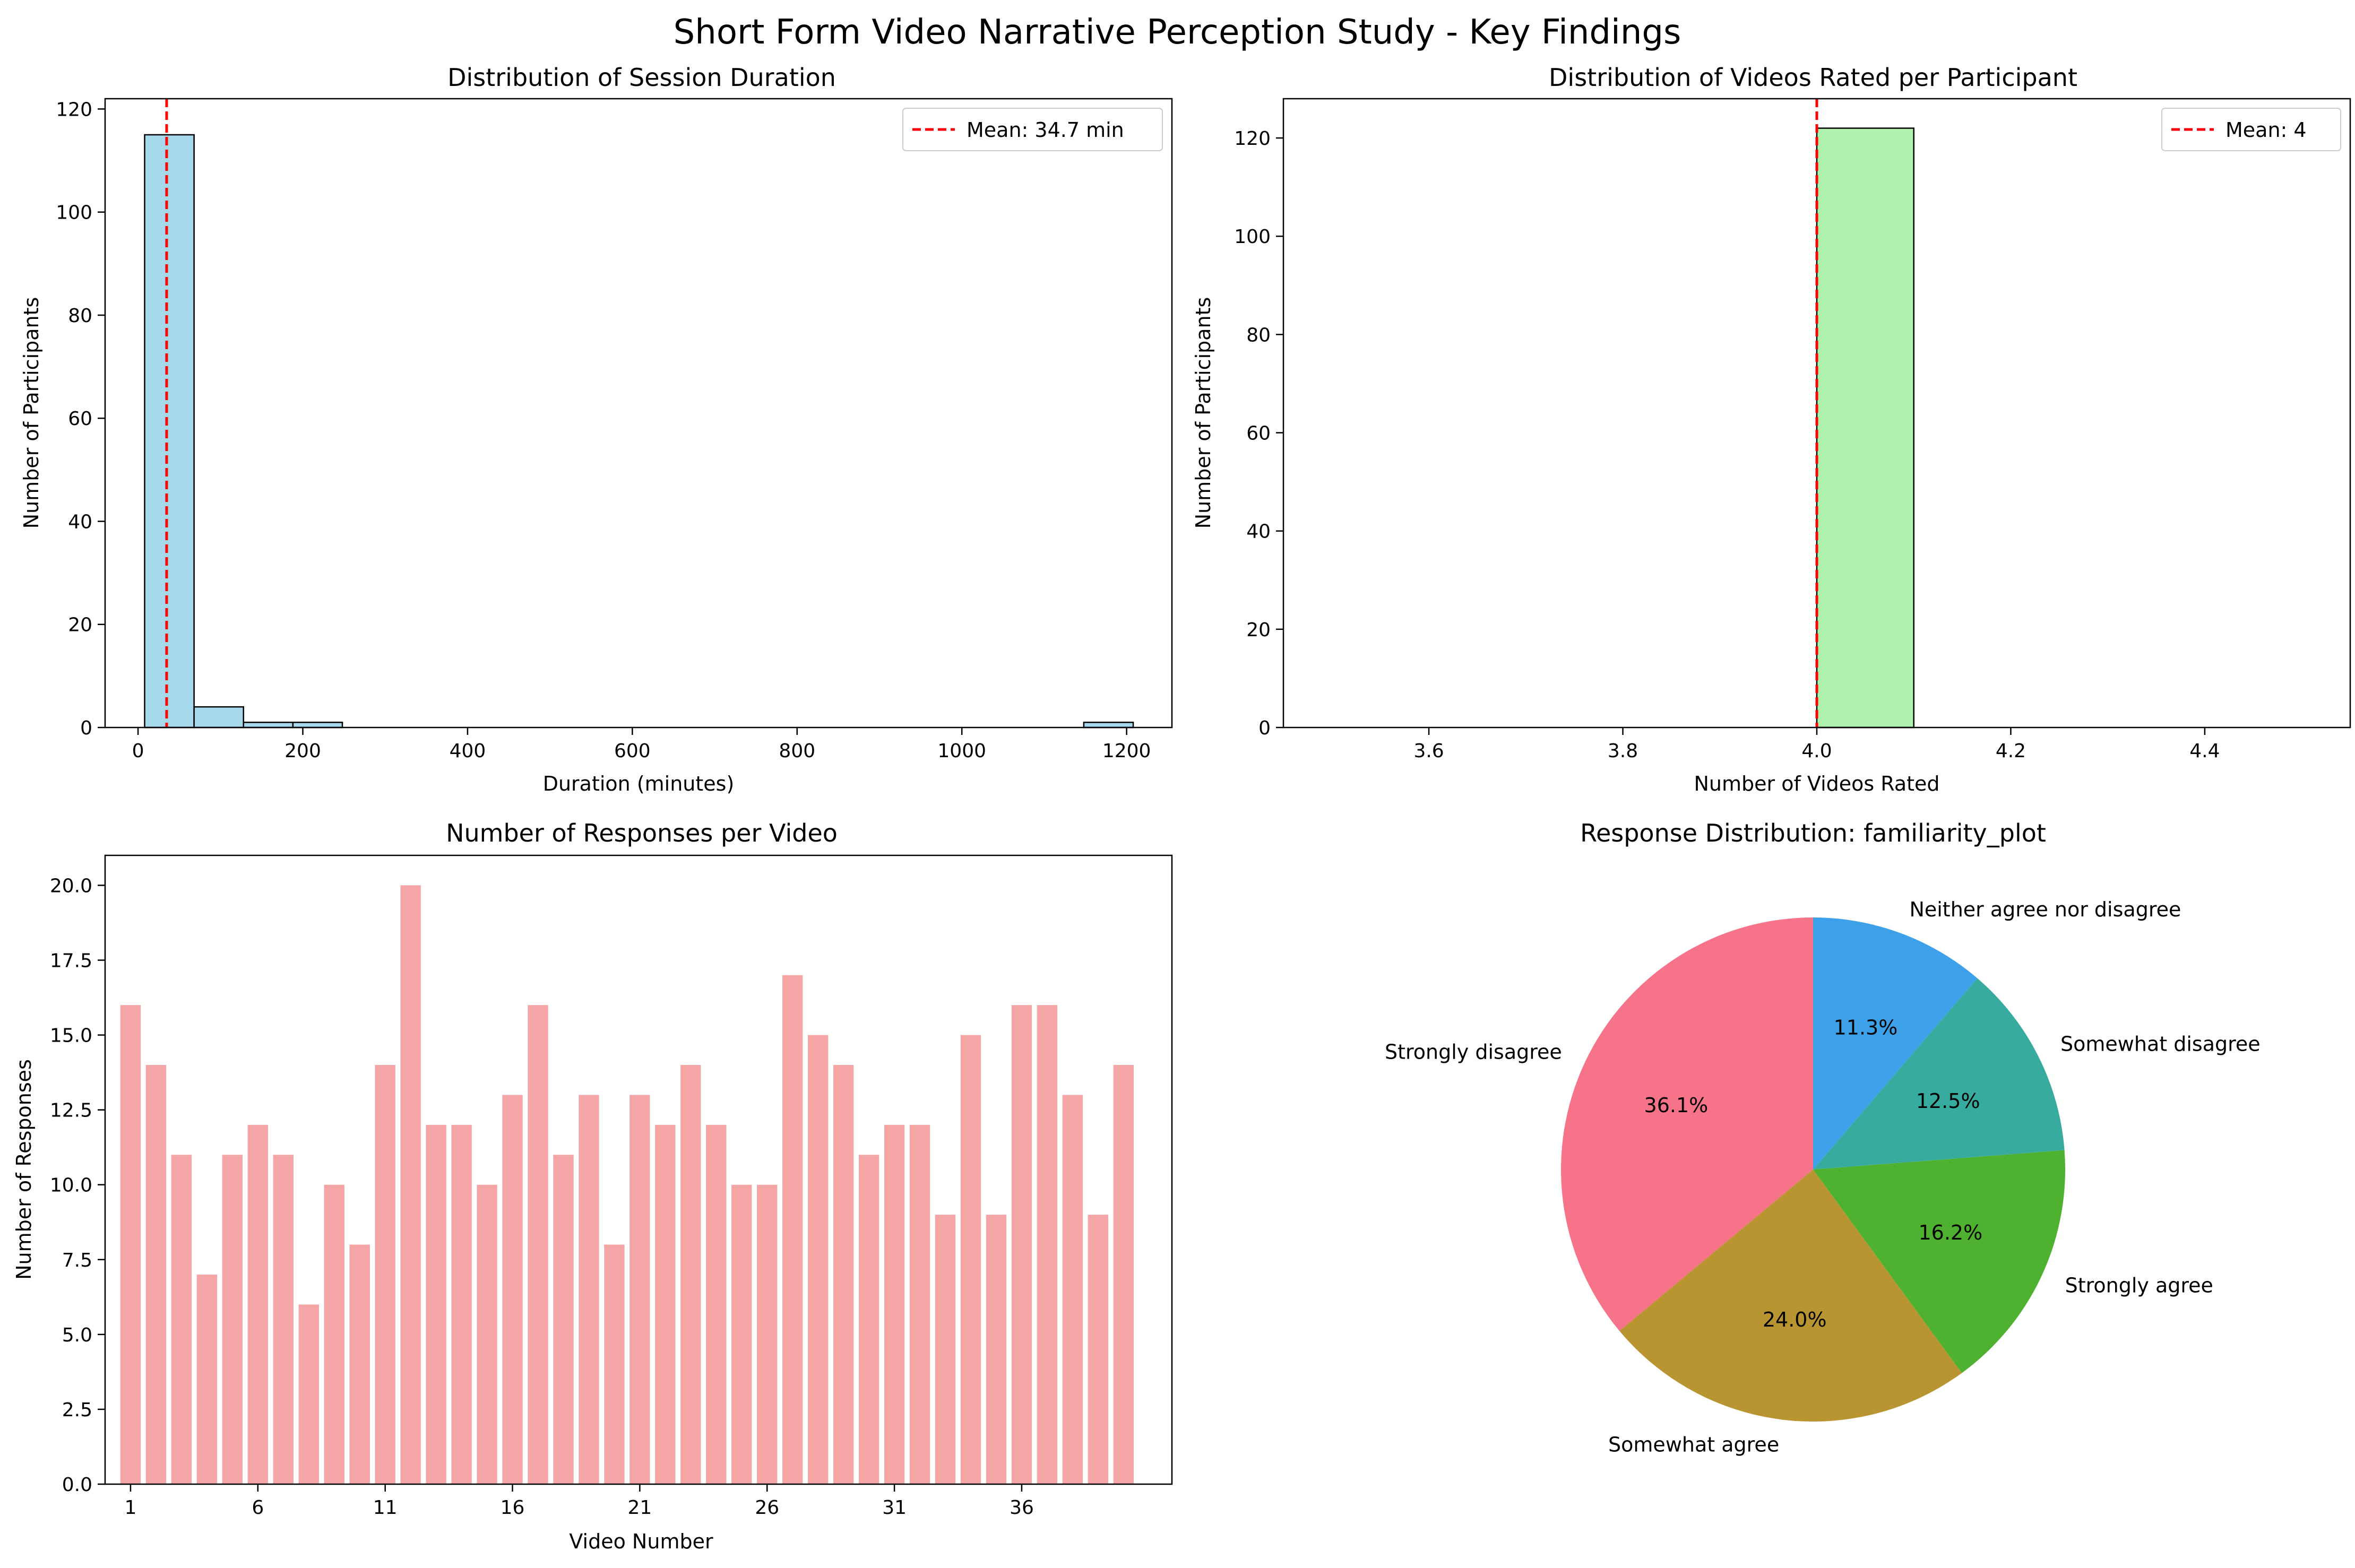 The height and width of the screenshot is (1568, 2355). Describe the element at coordinates (1813, 833) in the screenshot. I see `familiarity-pie-title: Response Distribution: familiarity_plot` at that location.